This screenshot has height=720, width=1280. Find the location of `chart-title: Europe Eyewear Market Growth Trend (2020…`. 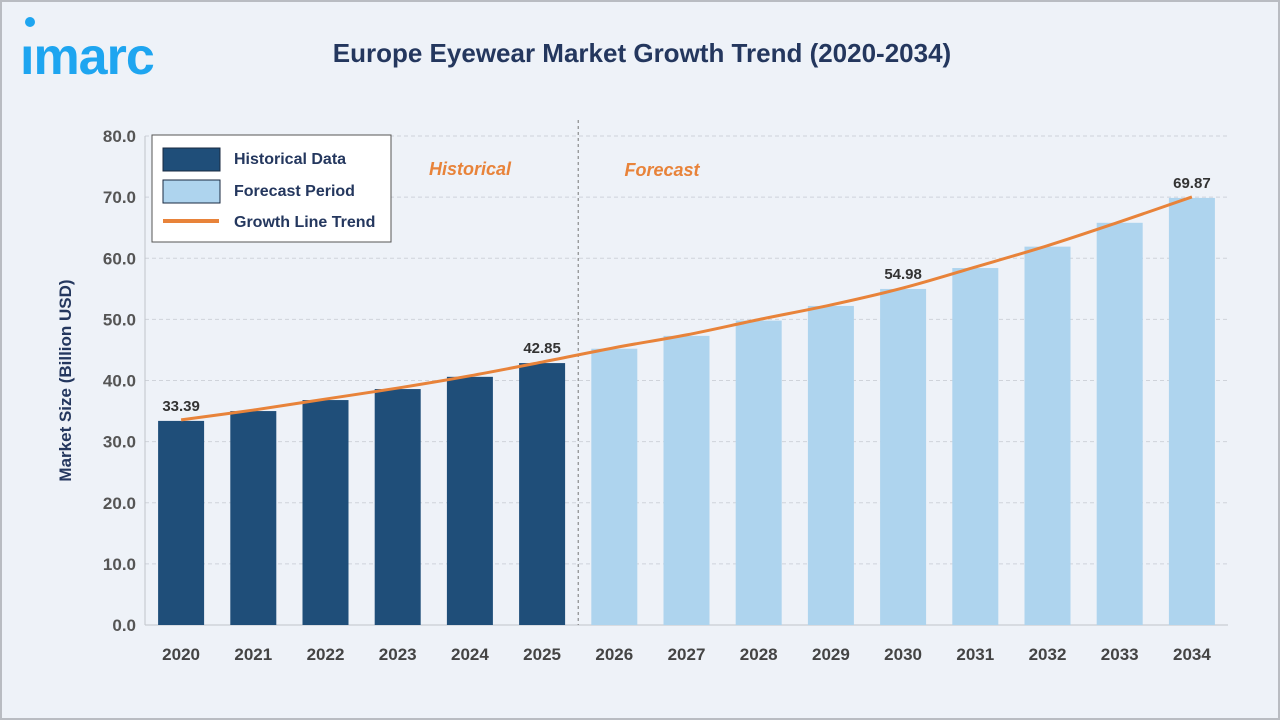

chart-title: Europe Eyewear Market Growth Trend (2020… is located at coordinates (642, 53).